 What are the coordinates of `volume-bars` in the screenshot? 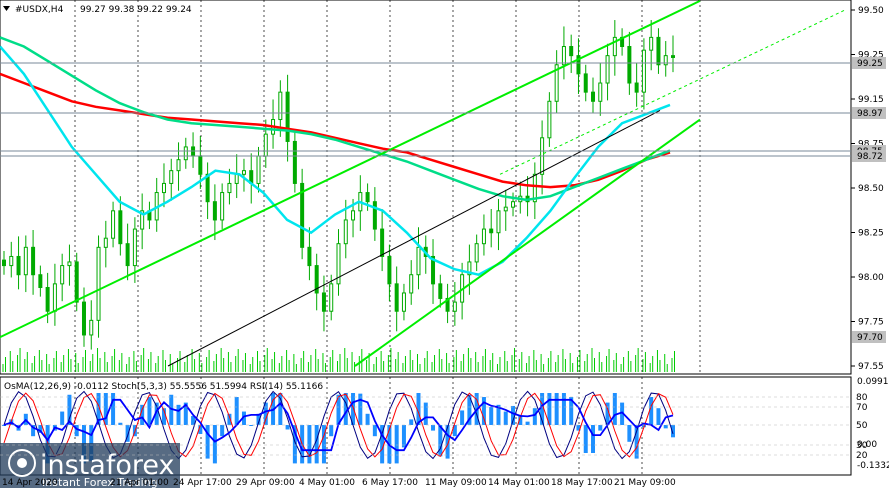 It's located at (338, 360).